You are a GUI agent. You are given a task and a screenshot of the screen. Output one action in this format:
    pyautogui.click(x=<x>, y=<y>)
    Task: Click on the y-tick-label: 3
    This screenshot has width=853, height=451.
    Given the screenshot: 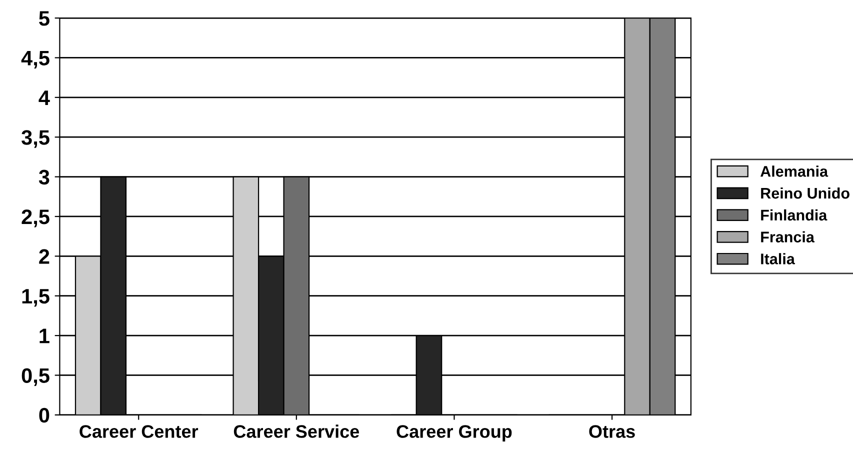 What is the action you would take?
    pyautogui.click(x=44, y=177)
    